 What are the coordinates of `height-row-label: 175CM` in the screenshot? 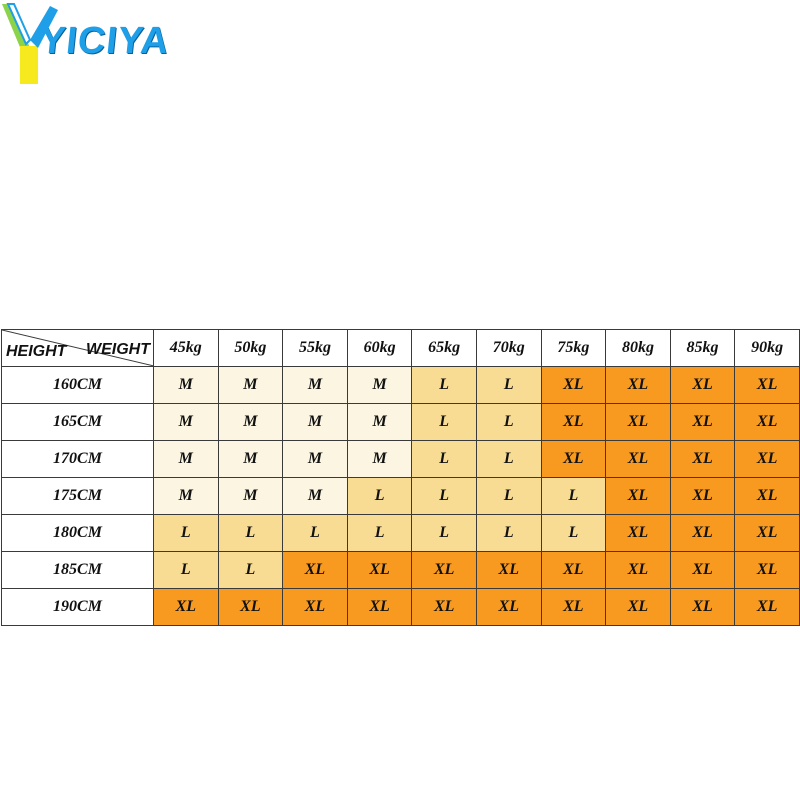 It's located at (77, 496).